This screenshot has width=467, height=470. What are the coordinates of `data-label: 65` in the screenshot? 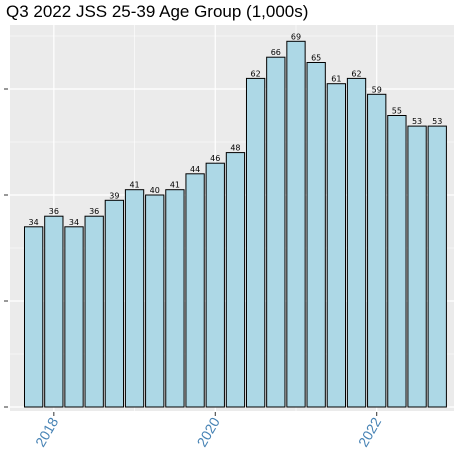 It's located at (316, 58).